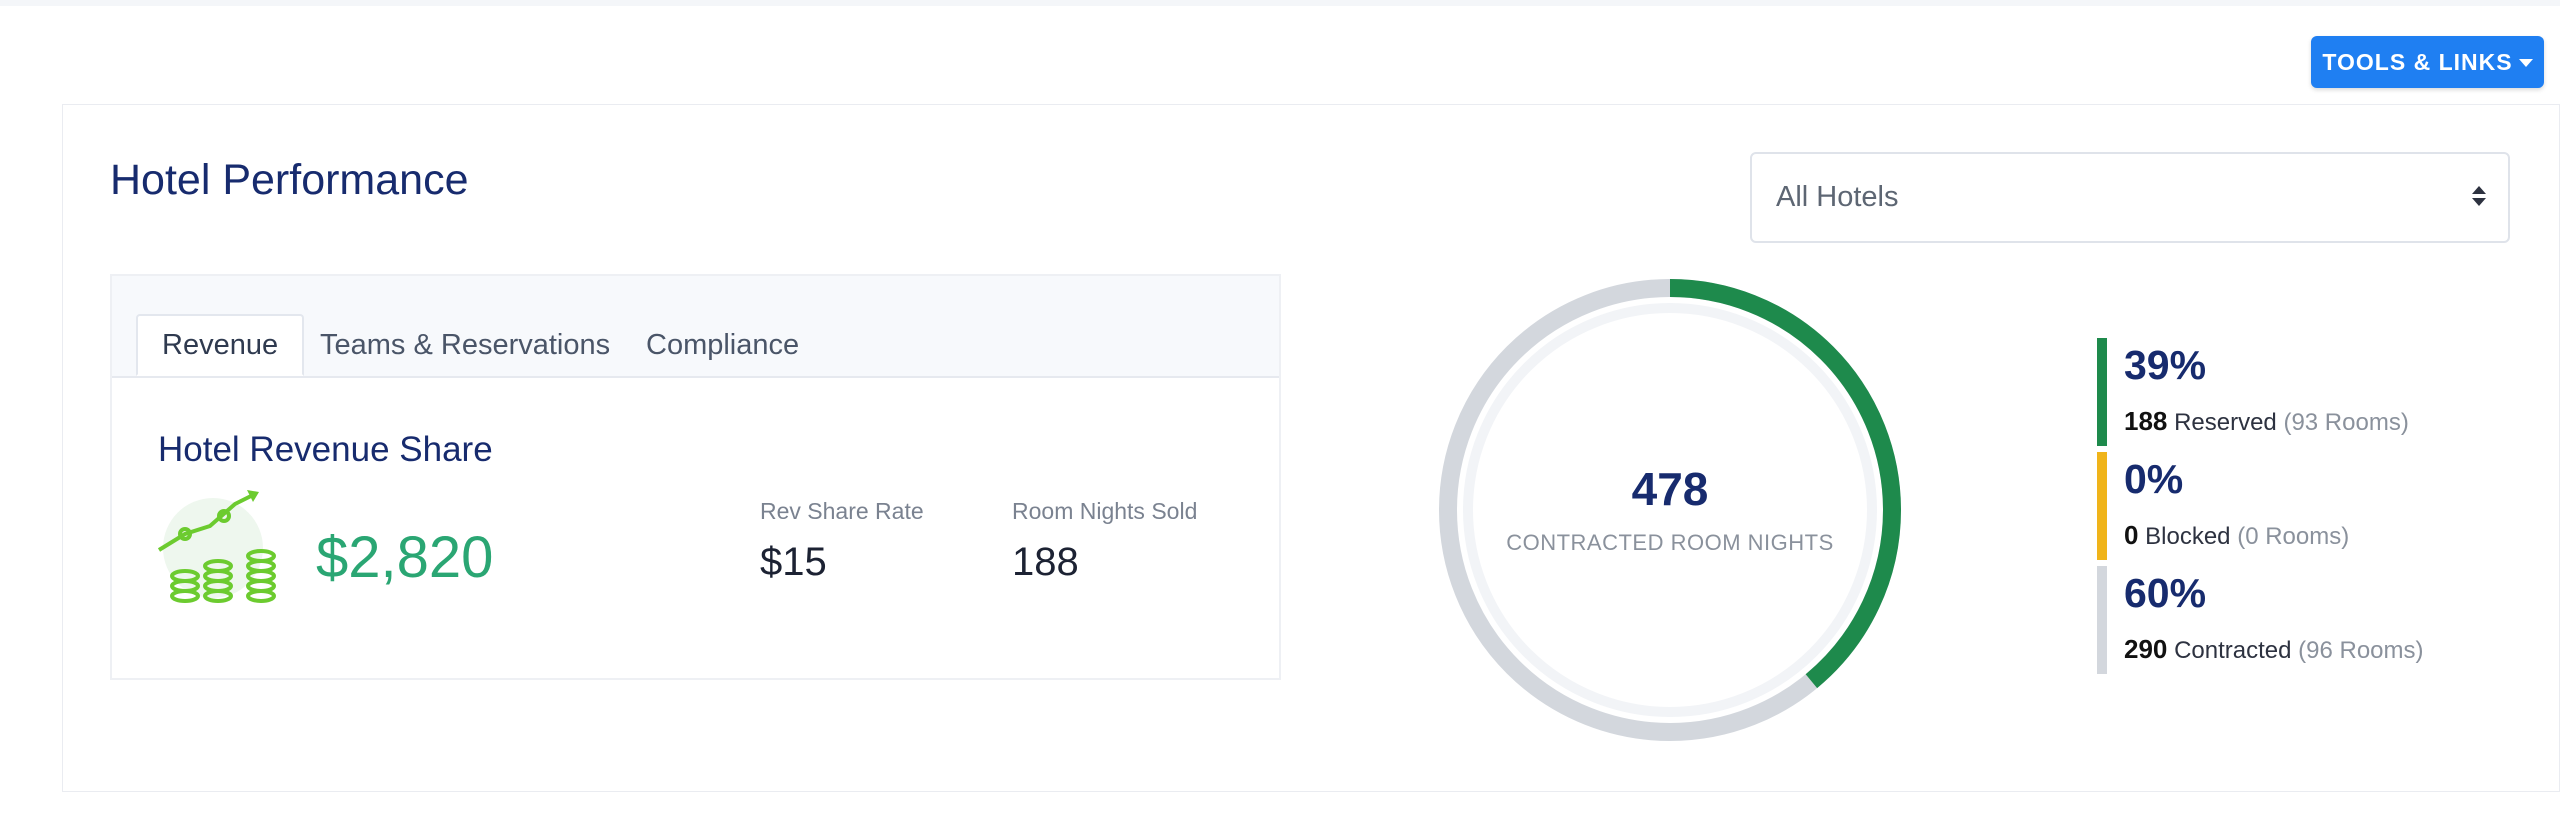 The width and height of the screenshot is (2560, 818). I want to click on tools-links-label: TOOLS & LINKS, so click(2417, 61).